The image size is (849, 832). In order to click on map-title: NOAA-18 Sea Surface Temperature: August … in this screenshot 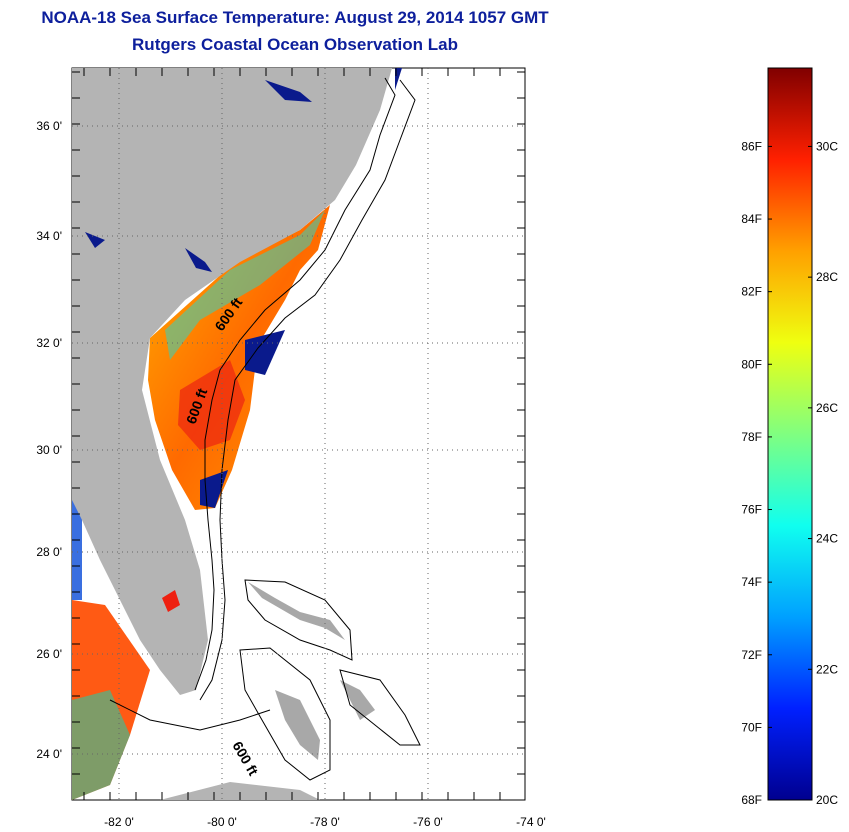, I will do `click(295, 17)`.